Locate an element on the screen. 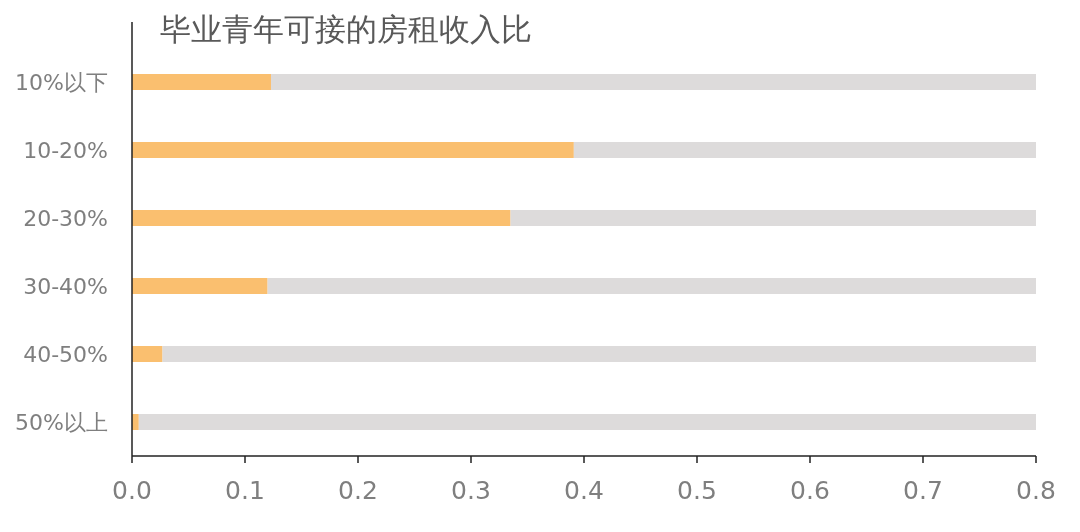  y-tick-label: 30-40% is located at coordinates (65, 286).